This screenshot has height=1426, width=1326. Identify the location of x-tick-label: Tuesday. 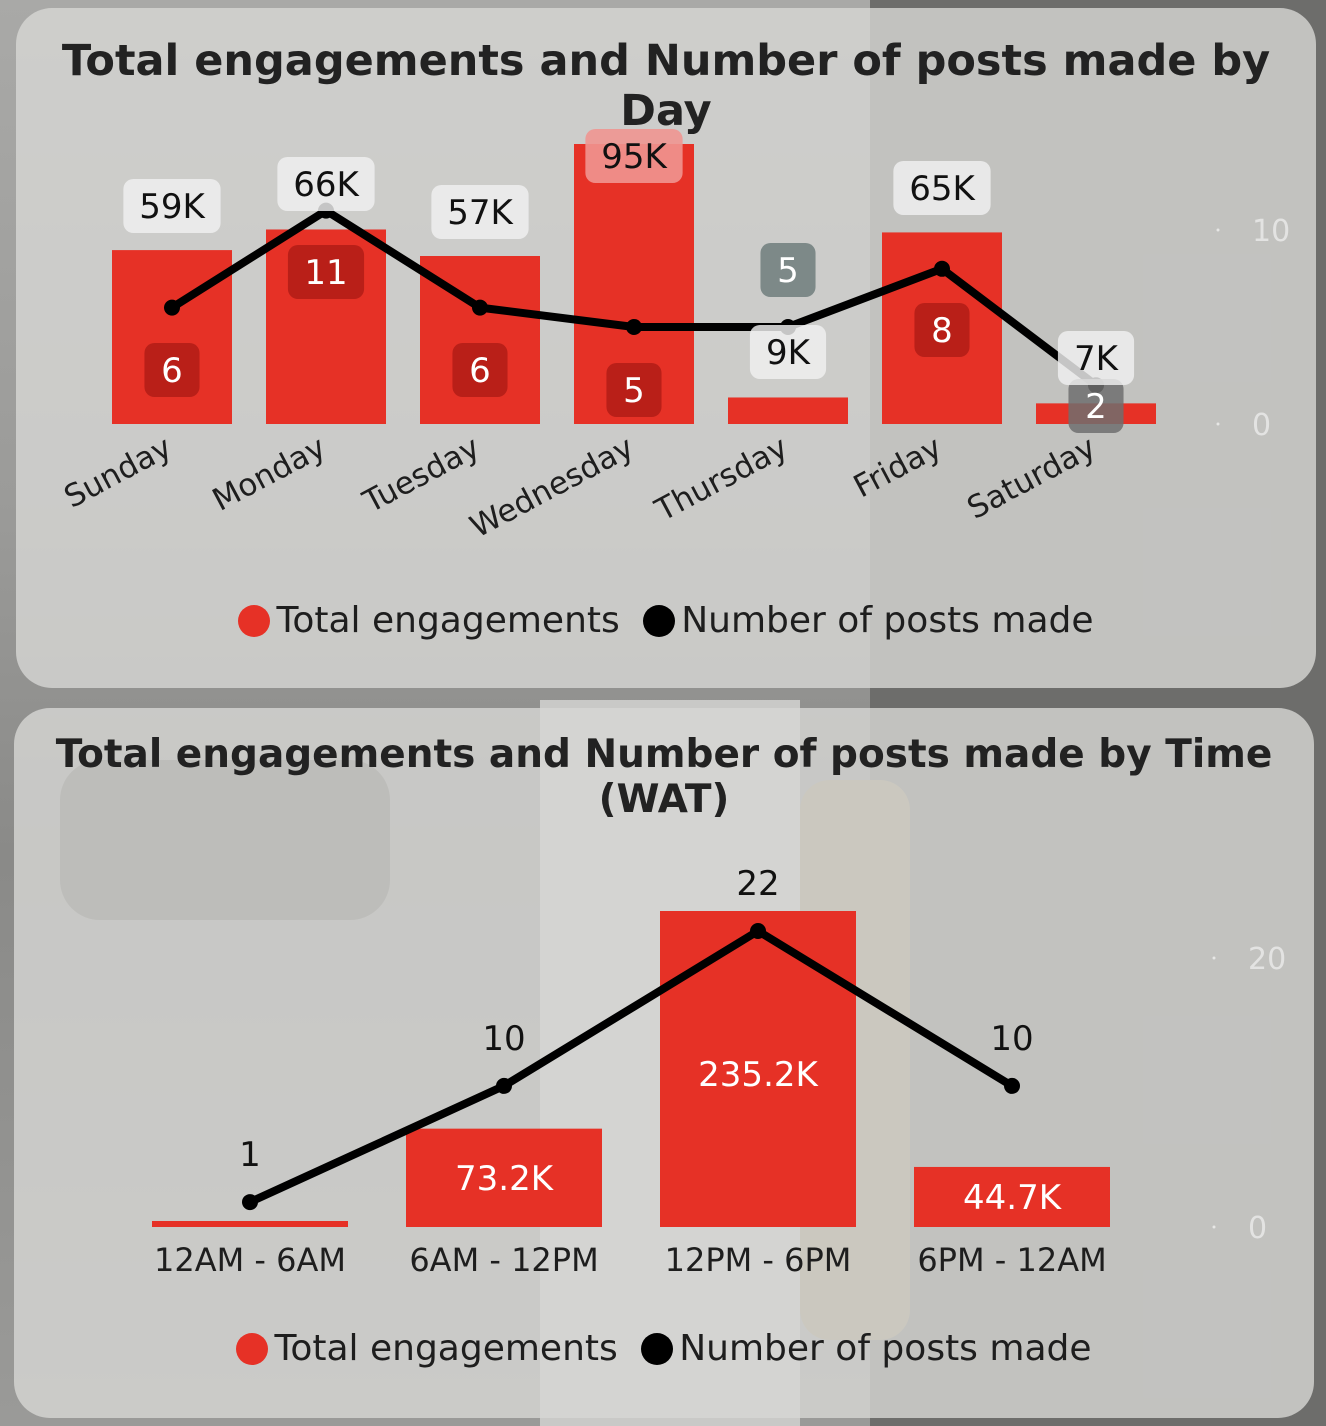
(421, 474).